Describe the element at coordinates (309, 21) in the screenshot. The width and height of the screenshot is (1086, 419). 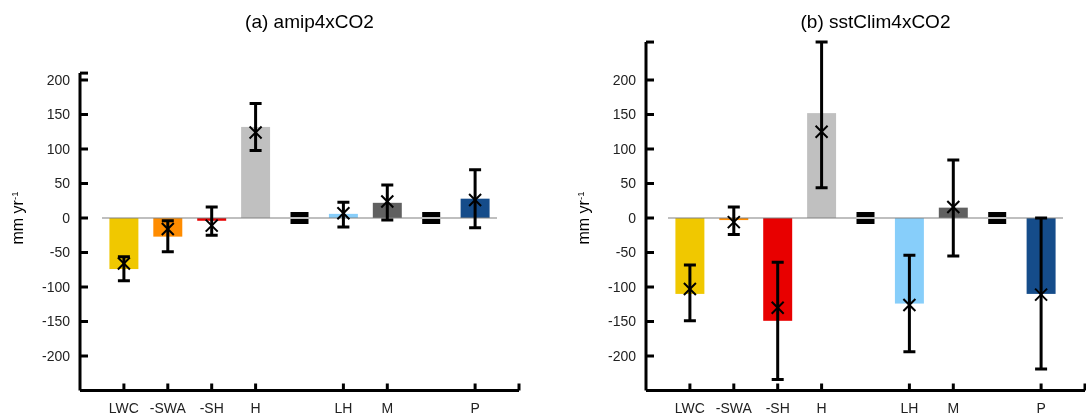
I see `chart-title: (a) amip4xCO2` at that location.